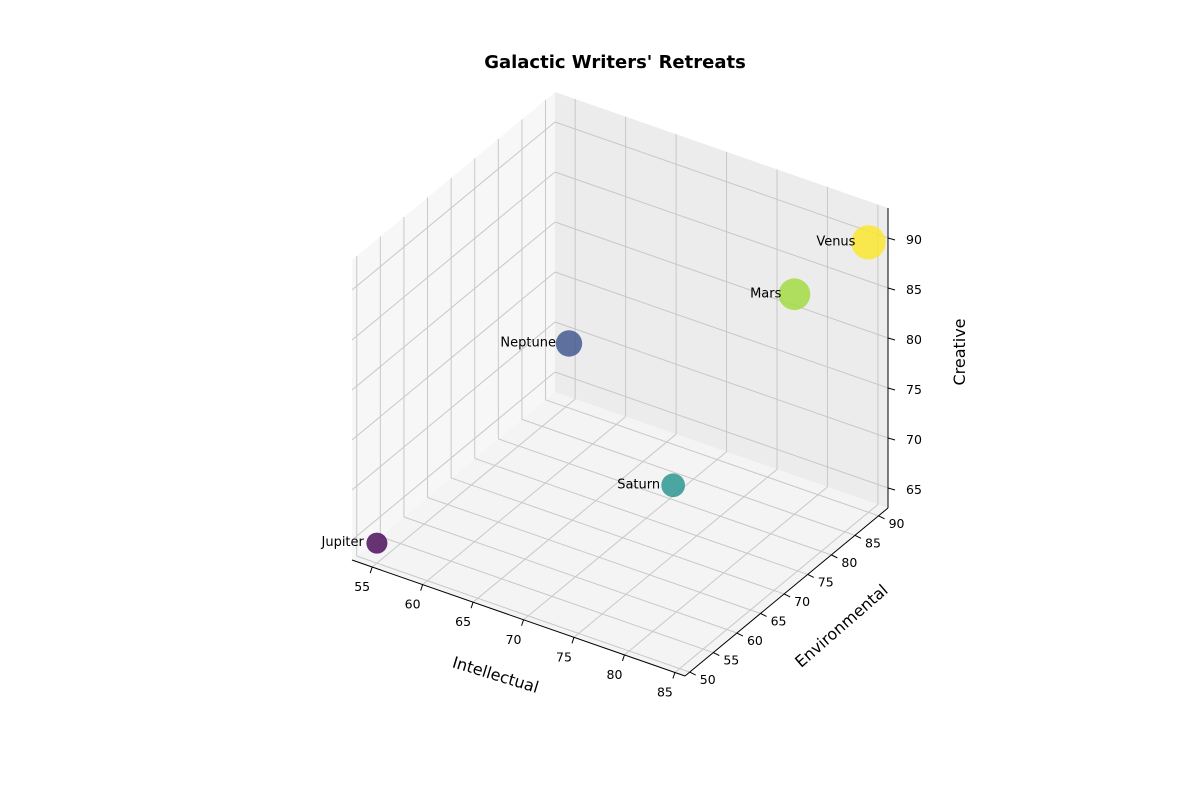  What do you see at coordinates (673, 485) in the screenshot?
I see `data-point-saturn` at bounding box center [673, 485].